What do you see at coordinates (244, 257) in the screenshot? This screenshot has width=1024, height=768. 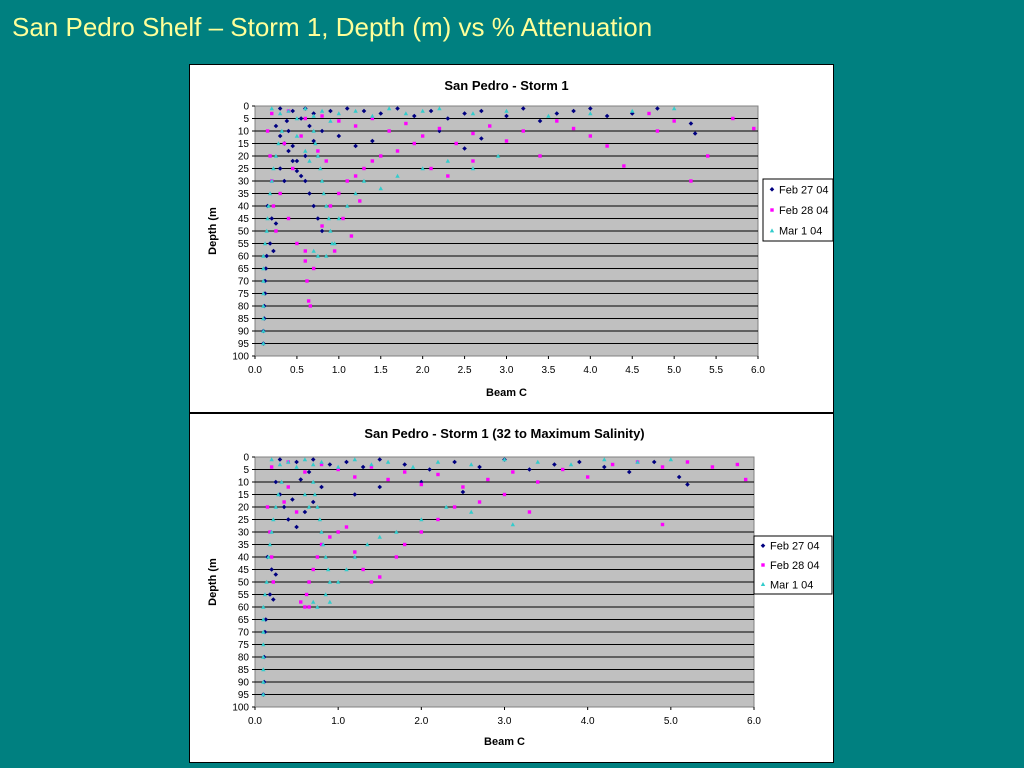 I see `y-tick-label: 60` at bounding box center [244, 257].